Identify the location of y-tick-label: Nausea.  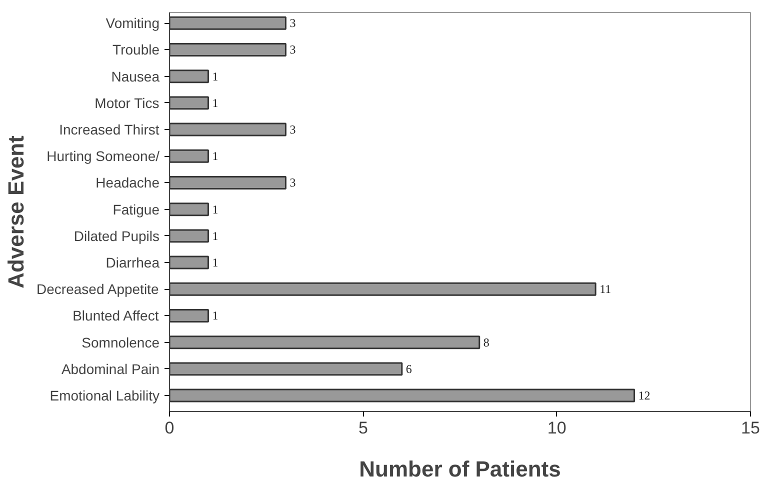
(135, 76).